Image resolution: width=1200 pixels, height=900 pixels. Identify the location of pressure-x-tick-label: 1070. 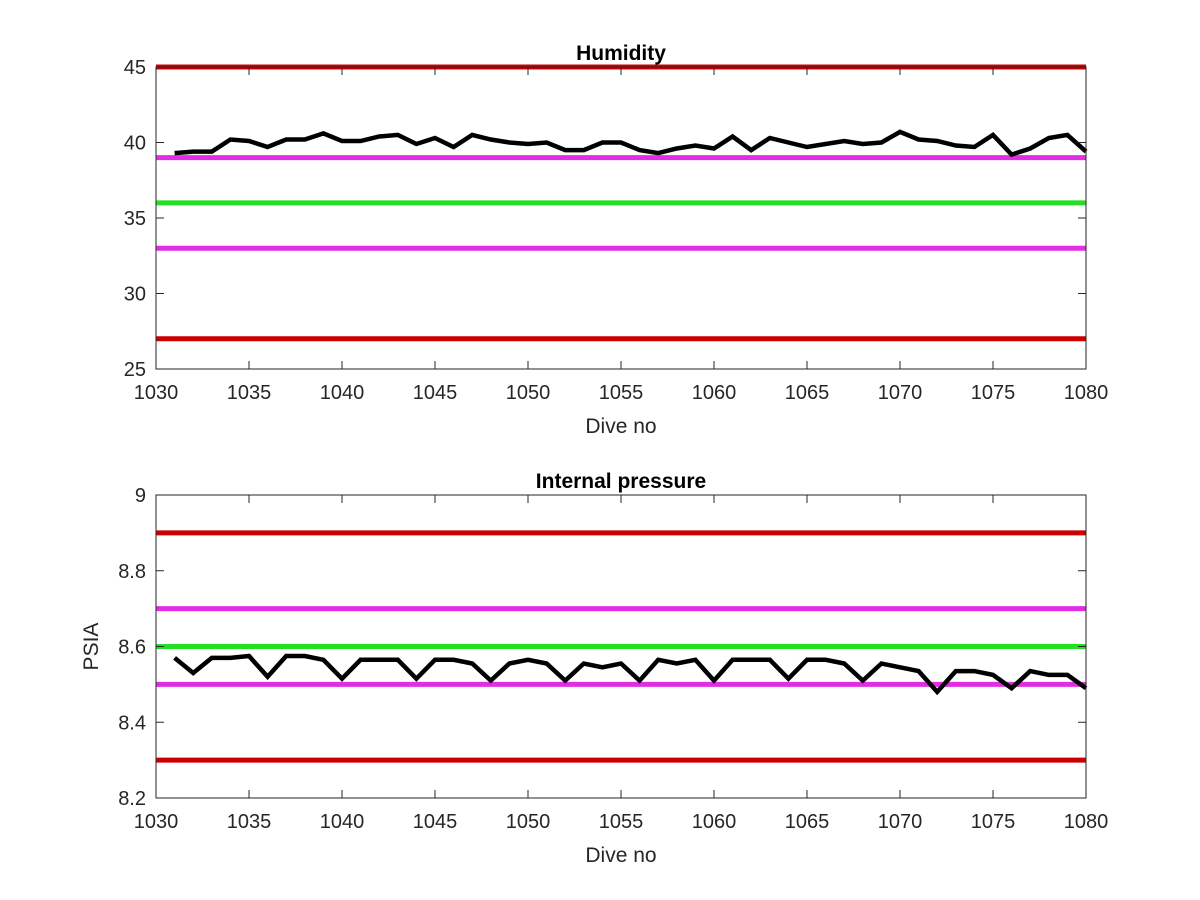
(900, 822).